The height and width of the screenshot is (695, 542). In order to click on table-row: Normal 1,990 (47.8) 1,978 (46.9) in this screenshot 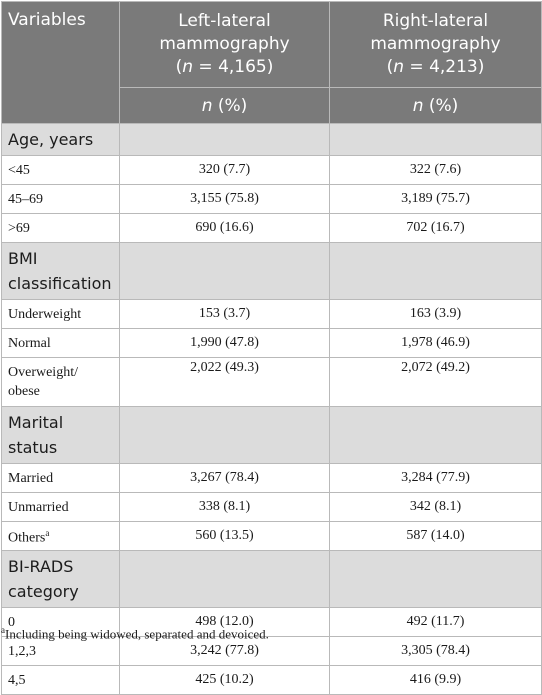, I will do `click(271, 343)`.